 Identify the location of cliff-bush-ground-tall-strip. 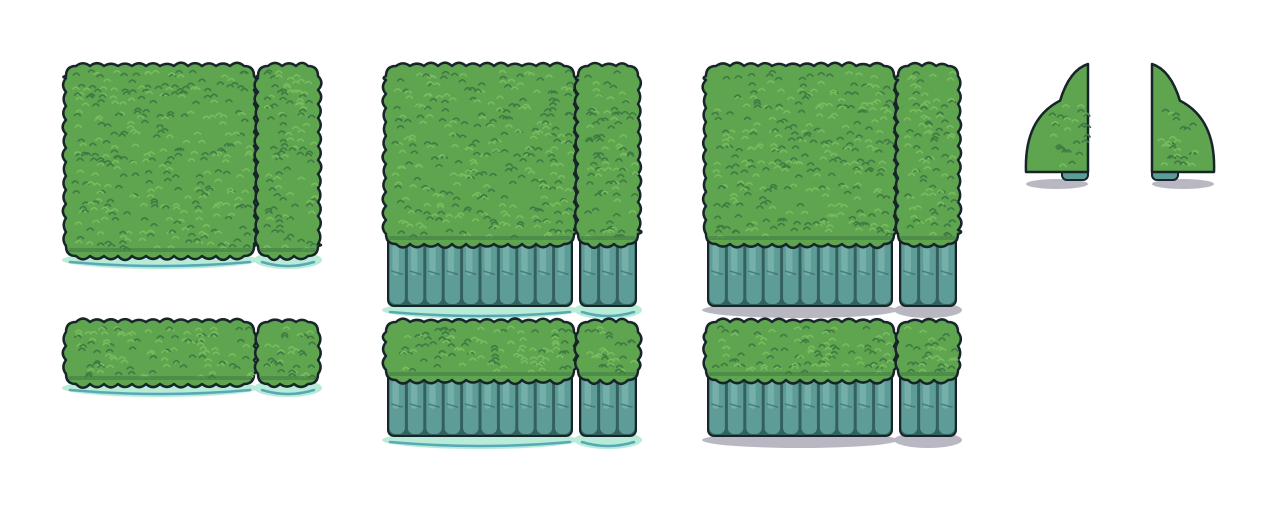
(928, 191).